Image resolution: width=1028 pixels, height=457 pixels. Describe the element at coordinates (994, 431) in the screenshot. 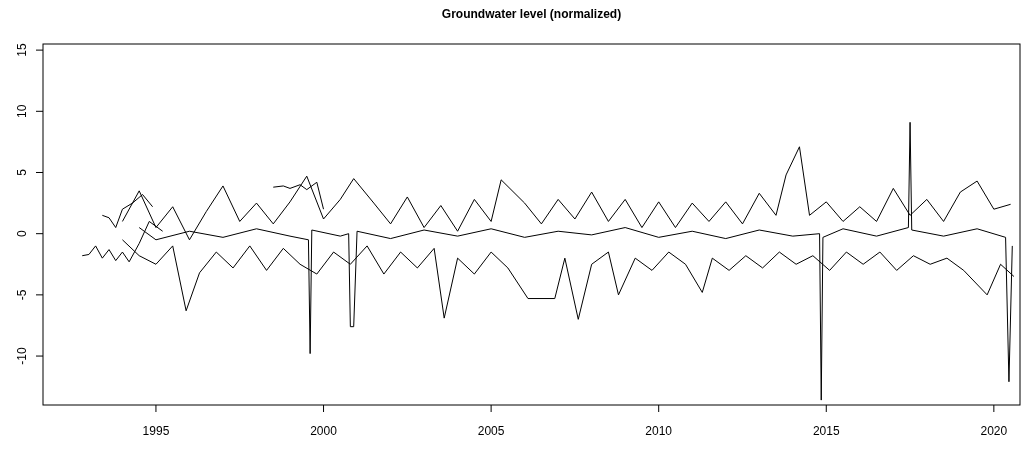

I see `x-tick-label: 2020` at that location.